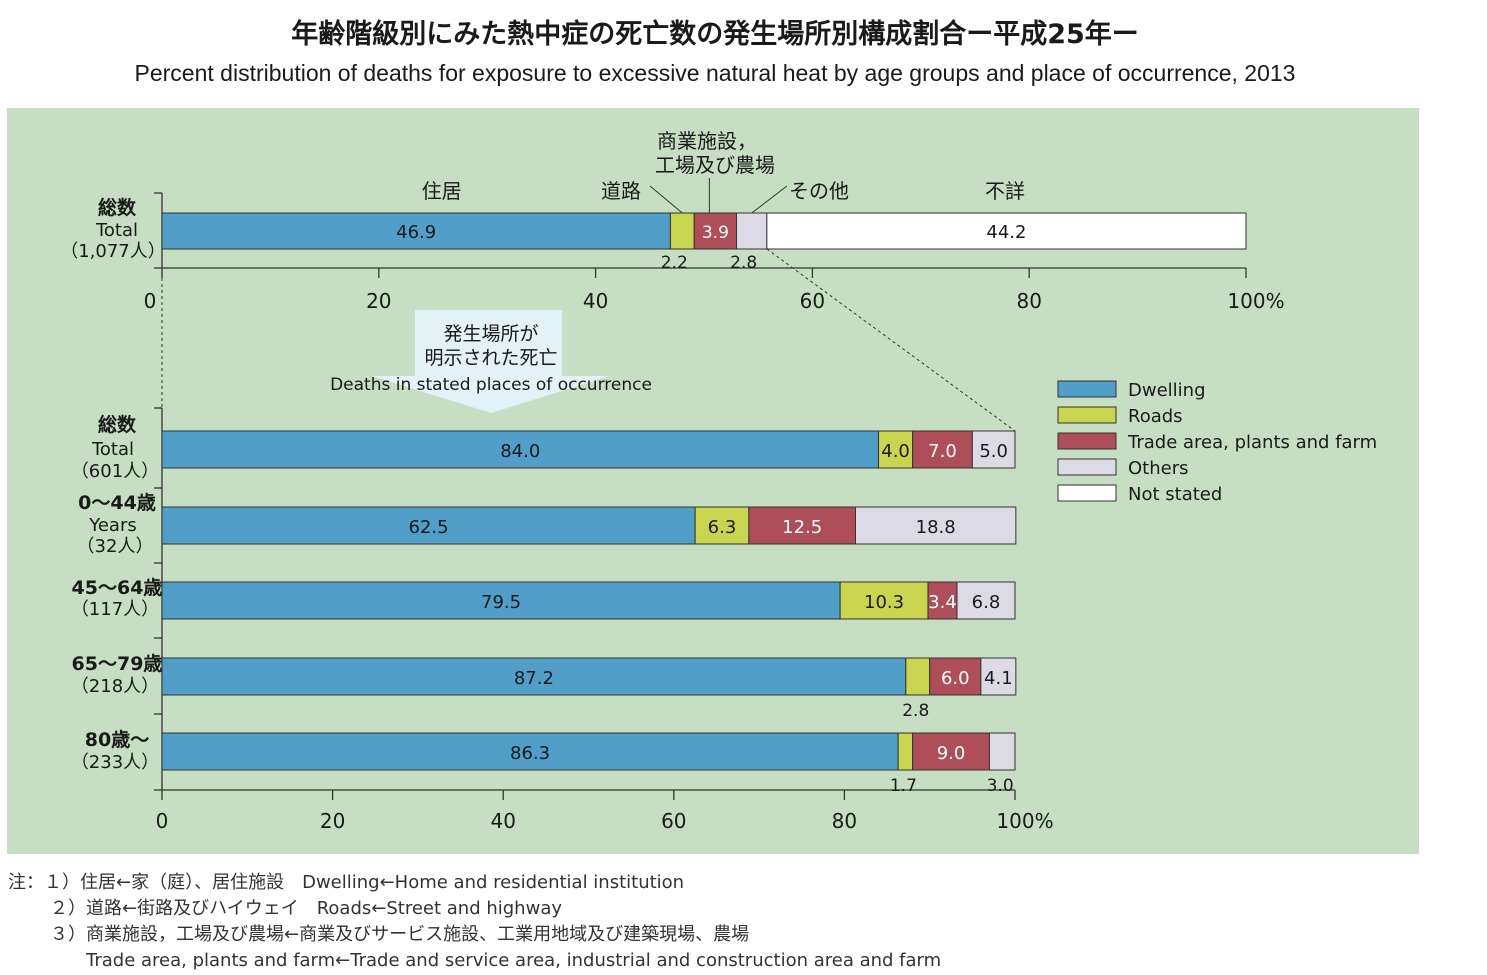 Image resolution: width=1487 pixels, height=975 pixels. I want to click on top-chart-x-tick-label: 40, so click(595, 301).